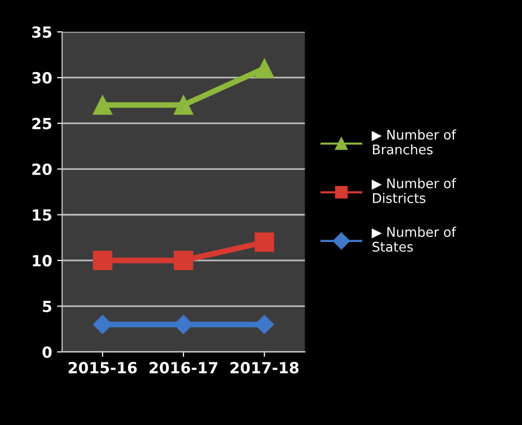 This screenshot has height=425, width=522. Describe the element at coordinates (47, 352) in the screenshot. I see `y-tick-label: 0` at that location.